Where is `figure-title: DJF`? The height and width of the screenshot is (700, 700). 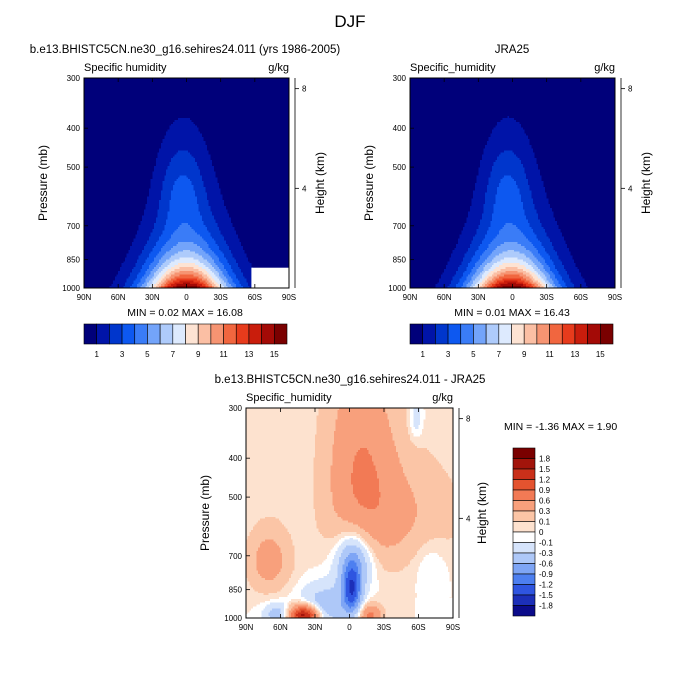 figure-title: DJF is located at coordinates (349, 21).